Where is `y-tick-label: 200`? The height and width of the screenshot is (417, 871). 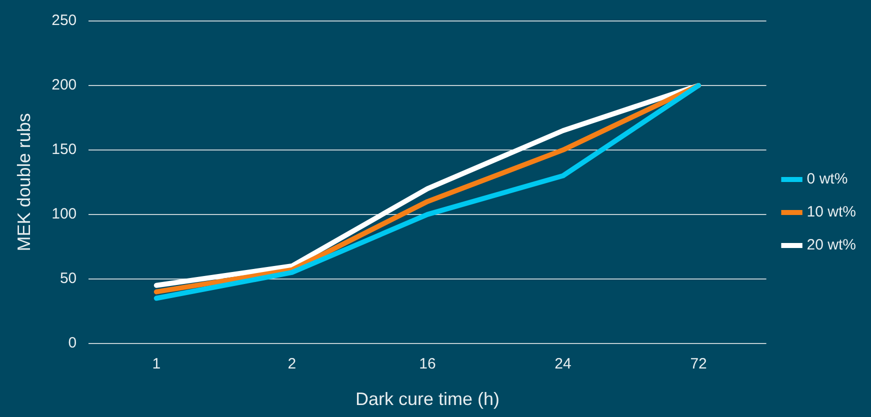
y-tick-label: 200 is located at coordinates (64, 85).